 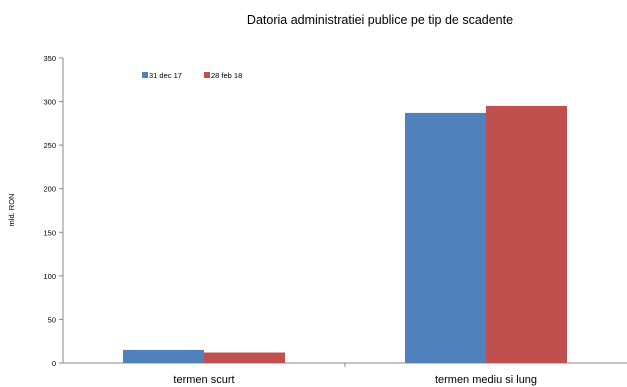 I want to click on x-tick-label: termen mediu si lung, so click(x=486, y=380).